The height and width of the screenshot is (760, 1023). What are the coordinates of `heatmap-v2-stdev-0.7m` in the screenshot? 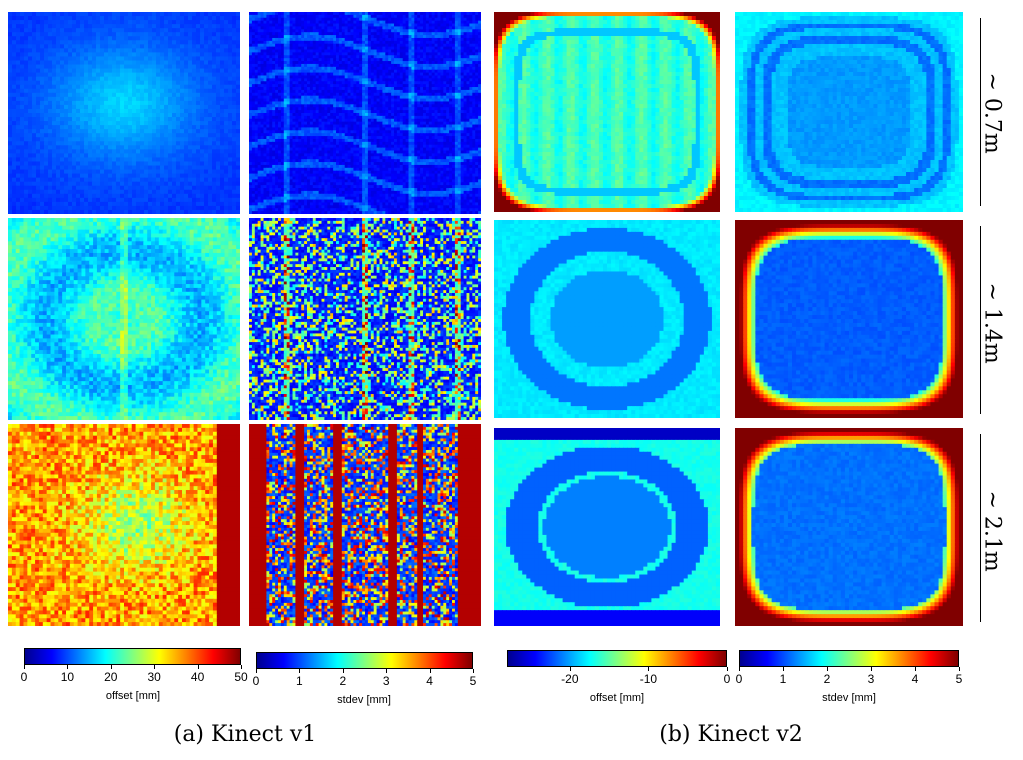 It's located at (849, 112).